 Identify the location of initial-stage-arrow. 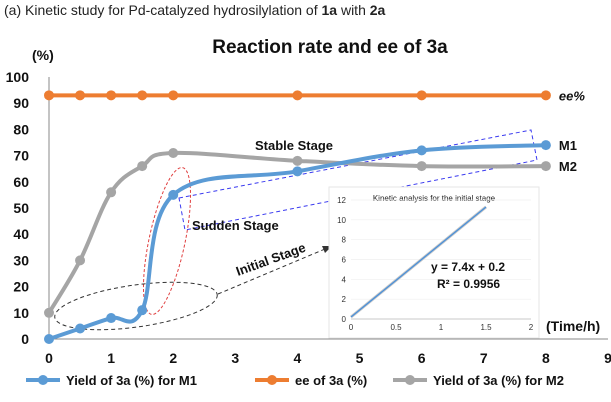
(271, 271).